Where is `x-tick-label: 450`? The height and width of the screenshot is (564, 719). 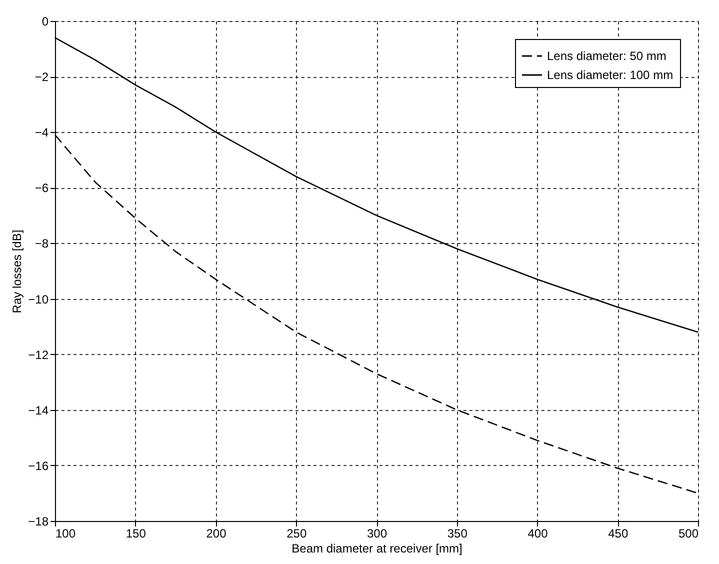 x-tick-label: 450 is located at coordinates (618, 533).